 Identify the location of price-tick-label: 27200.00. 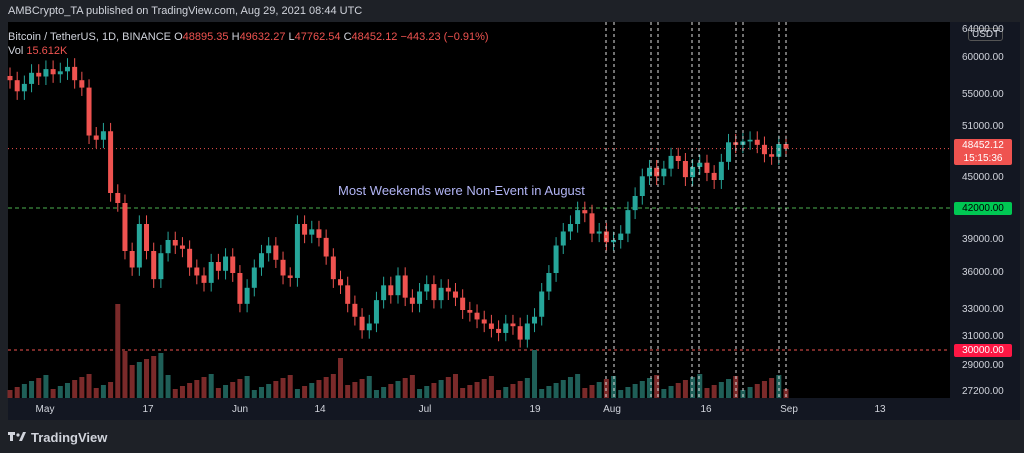
(983, 391).